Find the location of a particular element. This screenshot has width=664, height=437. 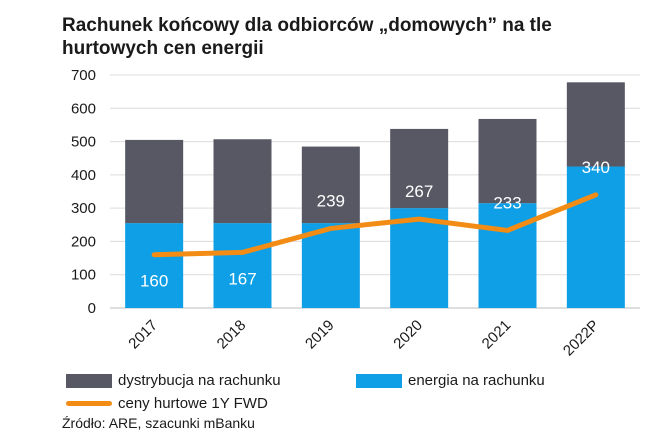

x-tick-label: 2021 is located at coordinates (497, 335).